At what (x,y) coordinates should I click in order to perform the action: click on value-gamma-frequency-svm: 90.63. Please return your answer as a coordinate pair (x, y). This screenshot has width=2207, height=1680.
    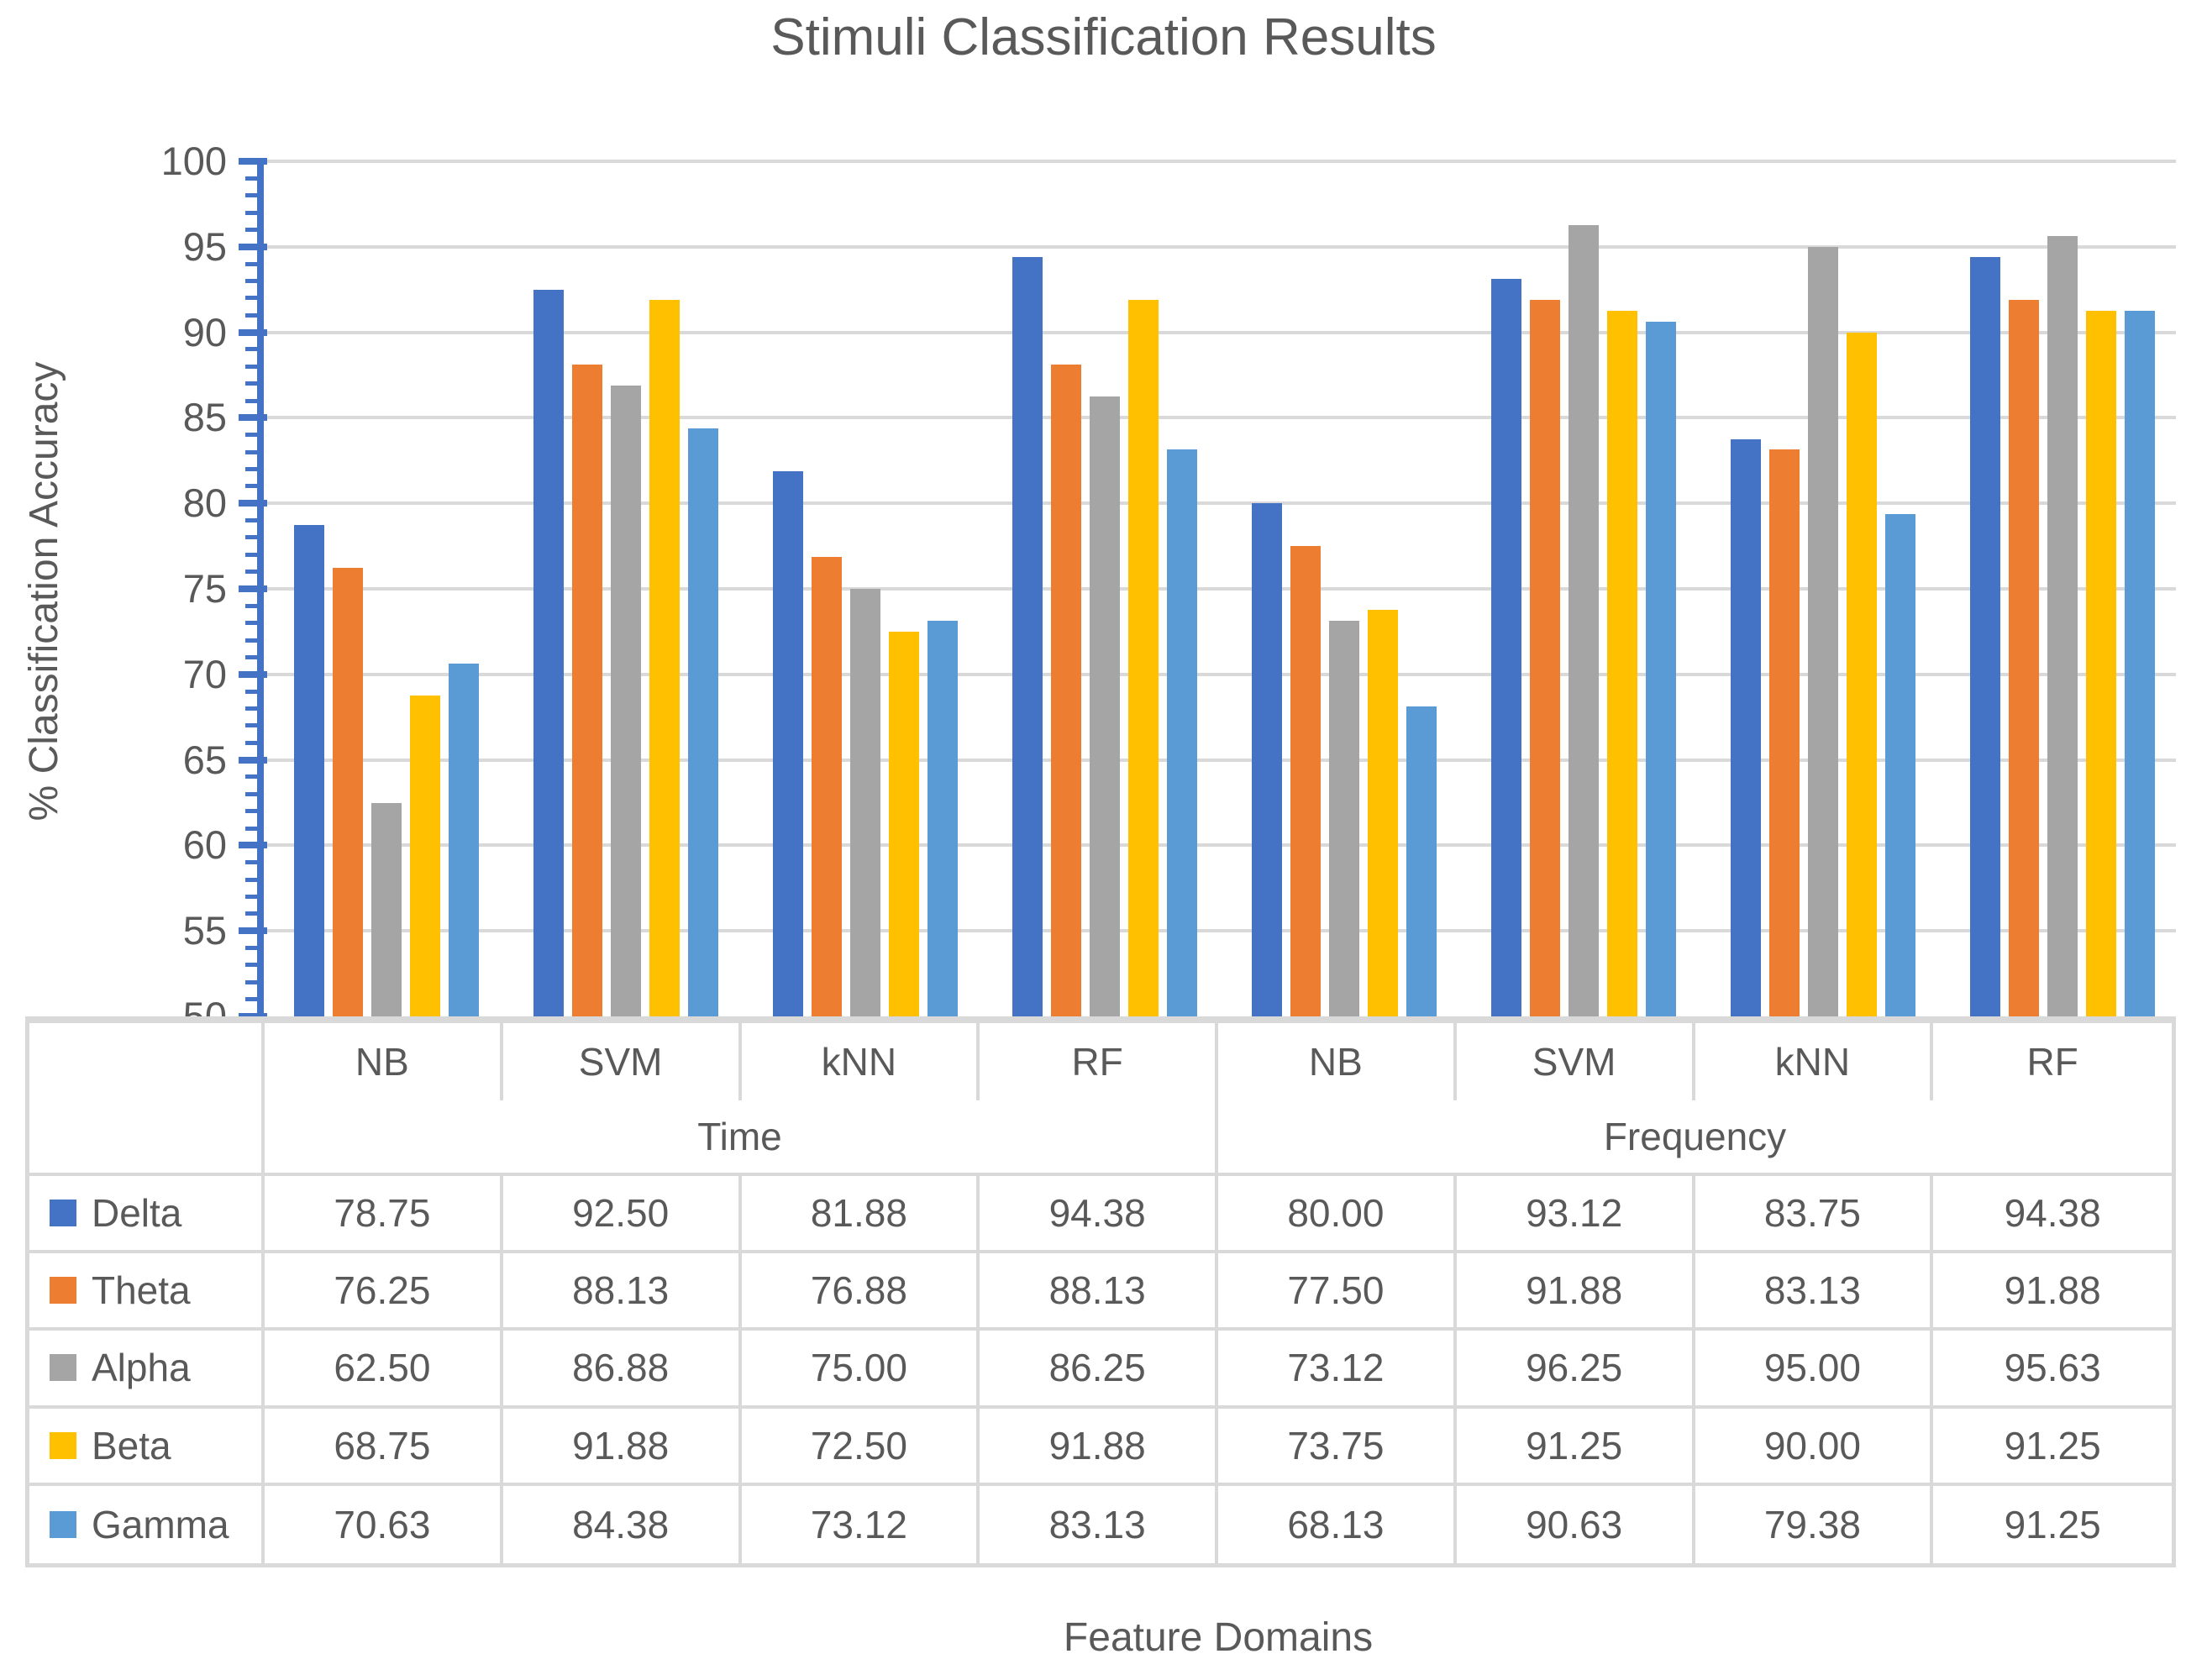
    Looking at the image, I should click on (1576, 1524).